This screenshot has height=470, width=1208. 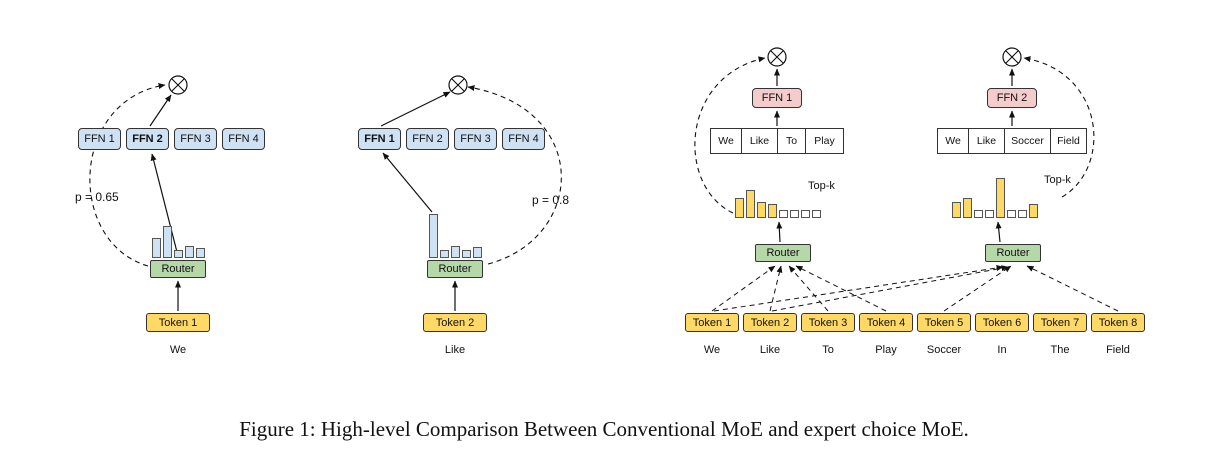 I want to click on token-word: The, so click(x=1060, y=350).